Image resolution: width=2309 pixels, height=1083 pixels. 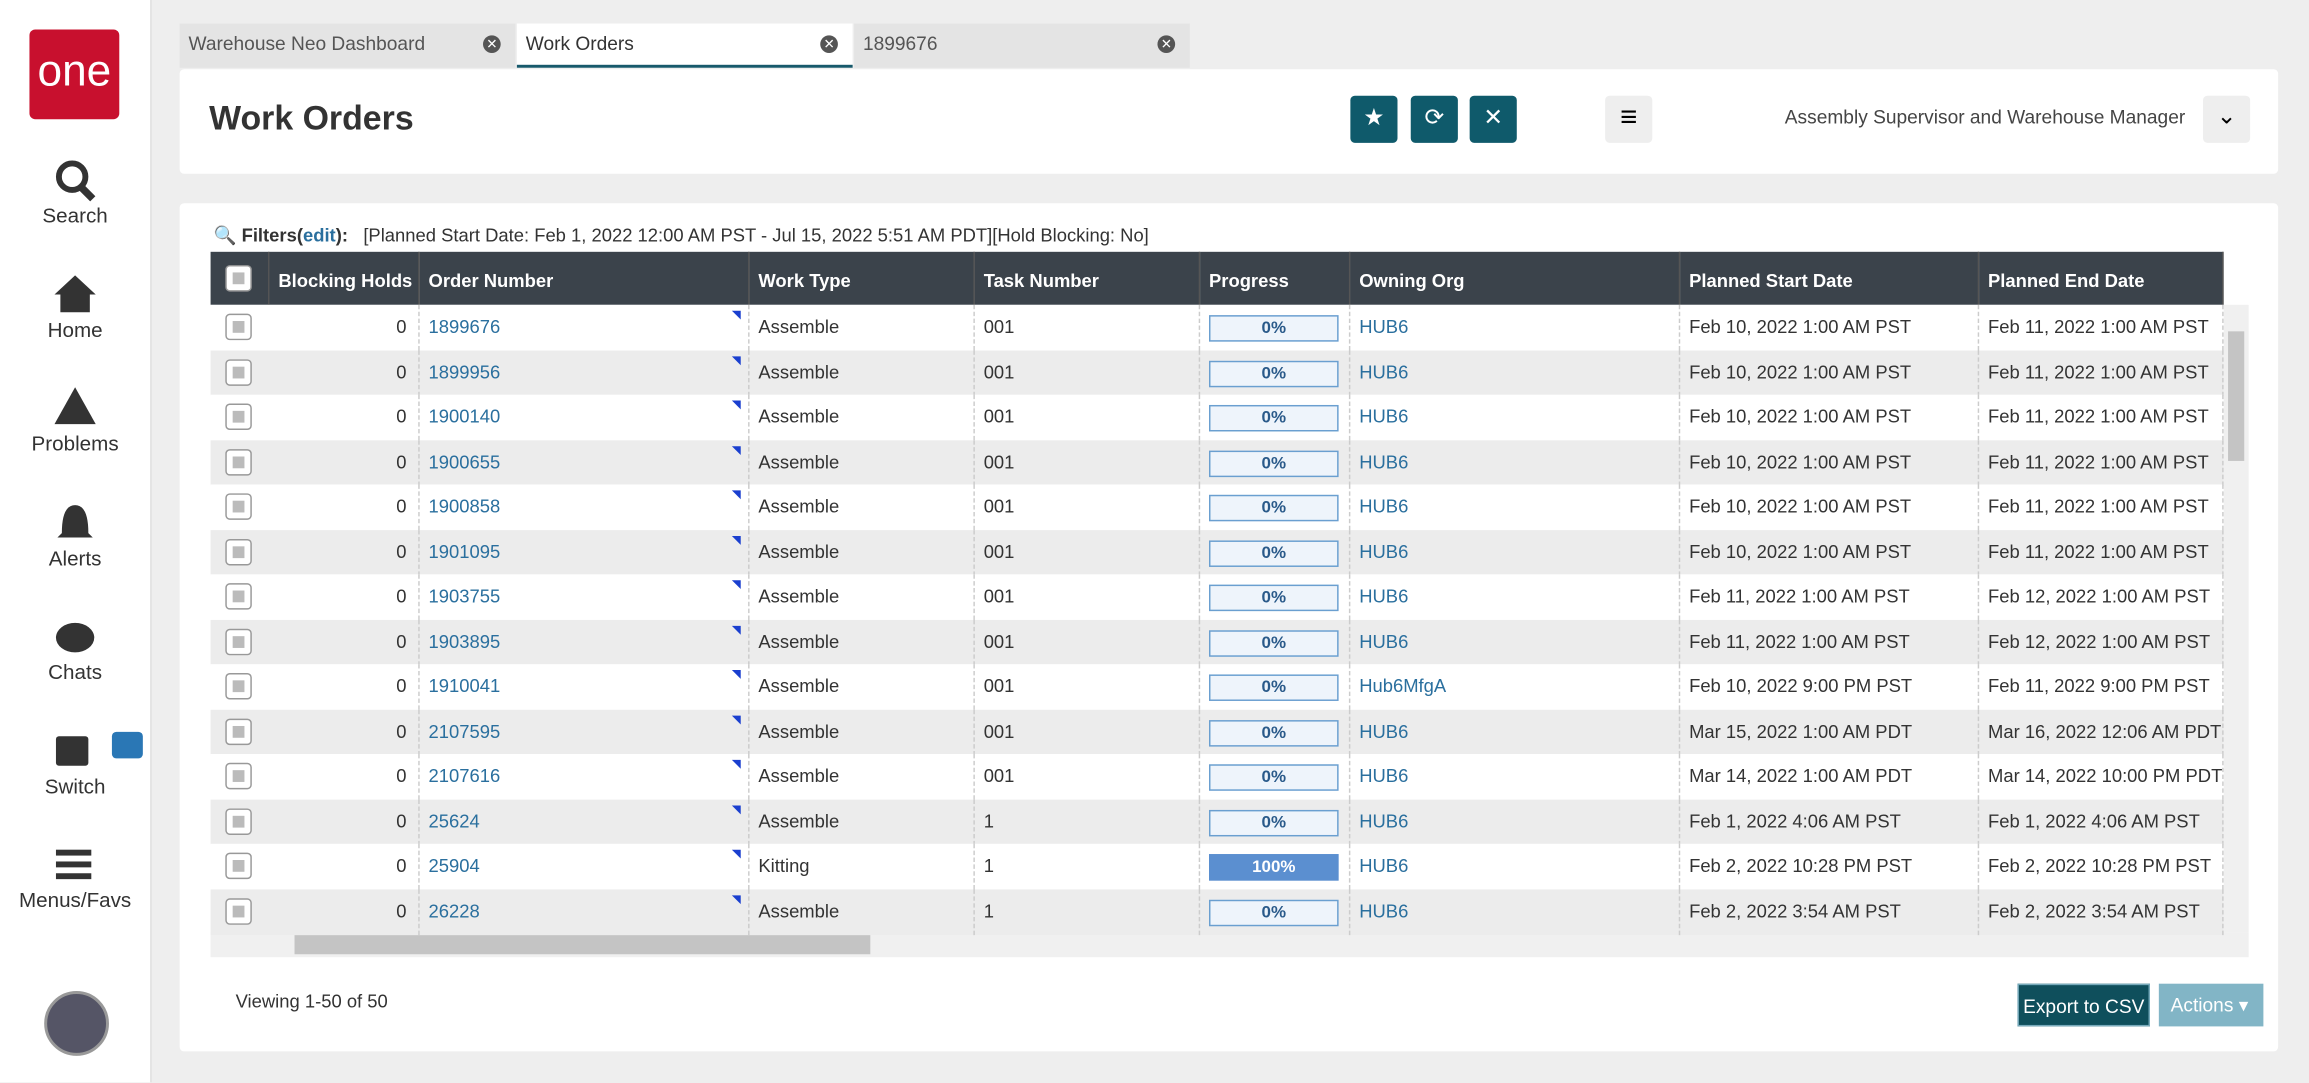 I want to click on column-header: Work Type, so click(x=862, y=278).